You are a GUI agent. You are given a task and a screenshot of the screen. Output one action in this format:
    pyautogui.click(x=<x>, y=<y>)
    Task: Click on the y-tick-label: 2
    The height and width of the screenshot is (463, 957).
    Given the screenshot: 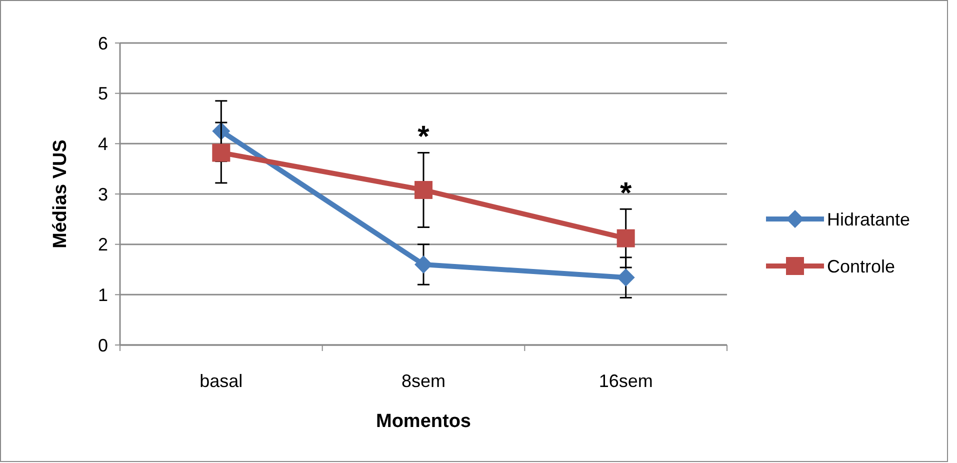 What is the action you would take?
    pyautogui.click(x=103, y=244)
    